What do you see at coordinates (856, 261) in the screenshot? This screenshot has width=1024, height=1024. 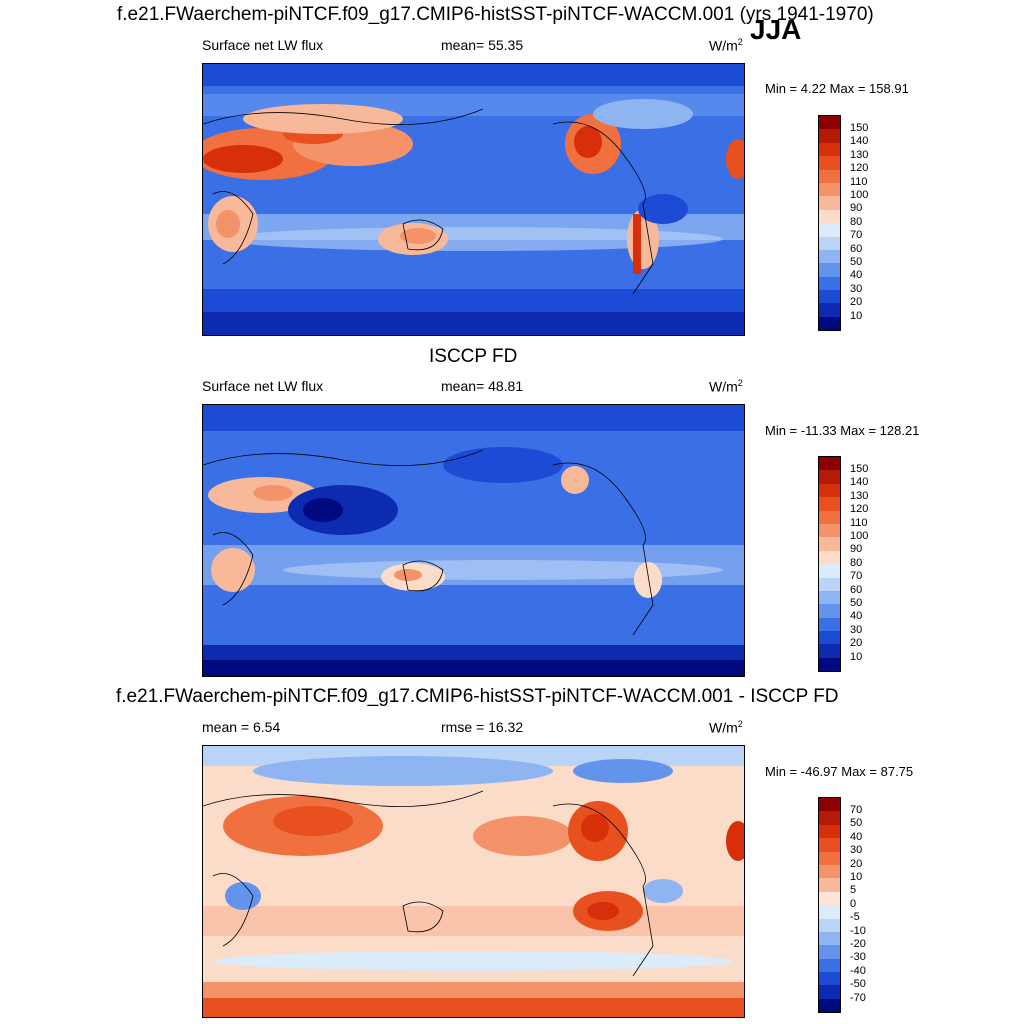 I see `panel1-colorbar-tick-label: 50` at bounding box center [856, 261].